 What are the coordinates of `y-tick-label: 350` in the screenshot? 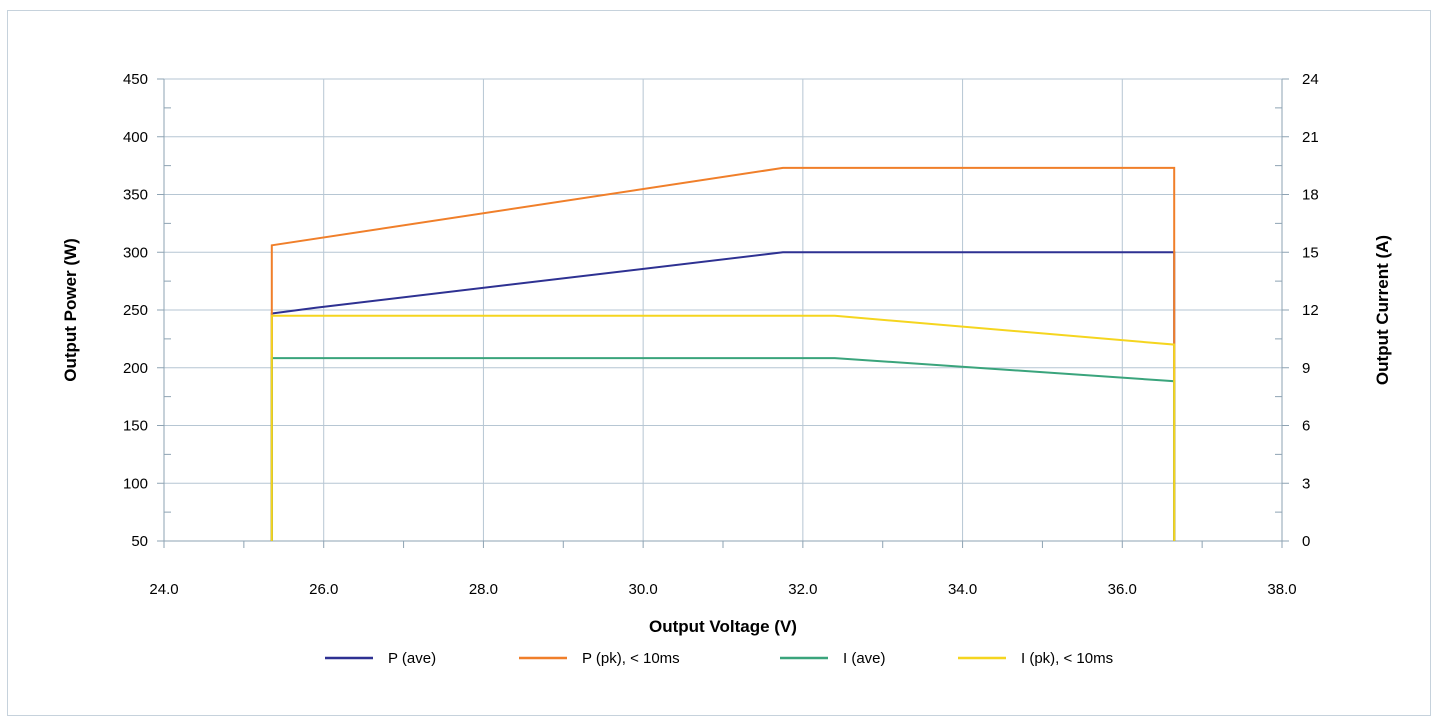 It's located at (135, 195).